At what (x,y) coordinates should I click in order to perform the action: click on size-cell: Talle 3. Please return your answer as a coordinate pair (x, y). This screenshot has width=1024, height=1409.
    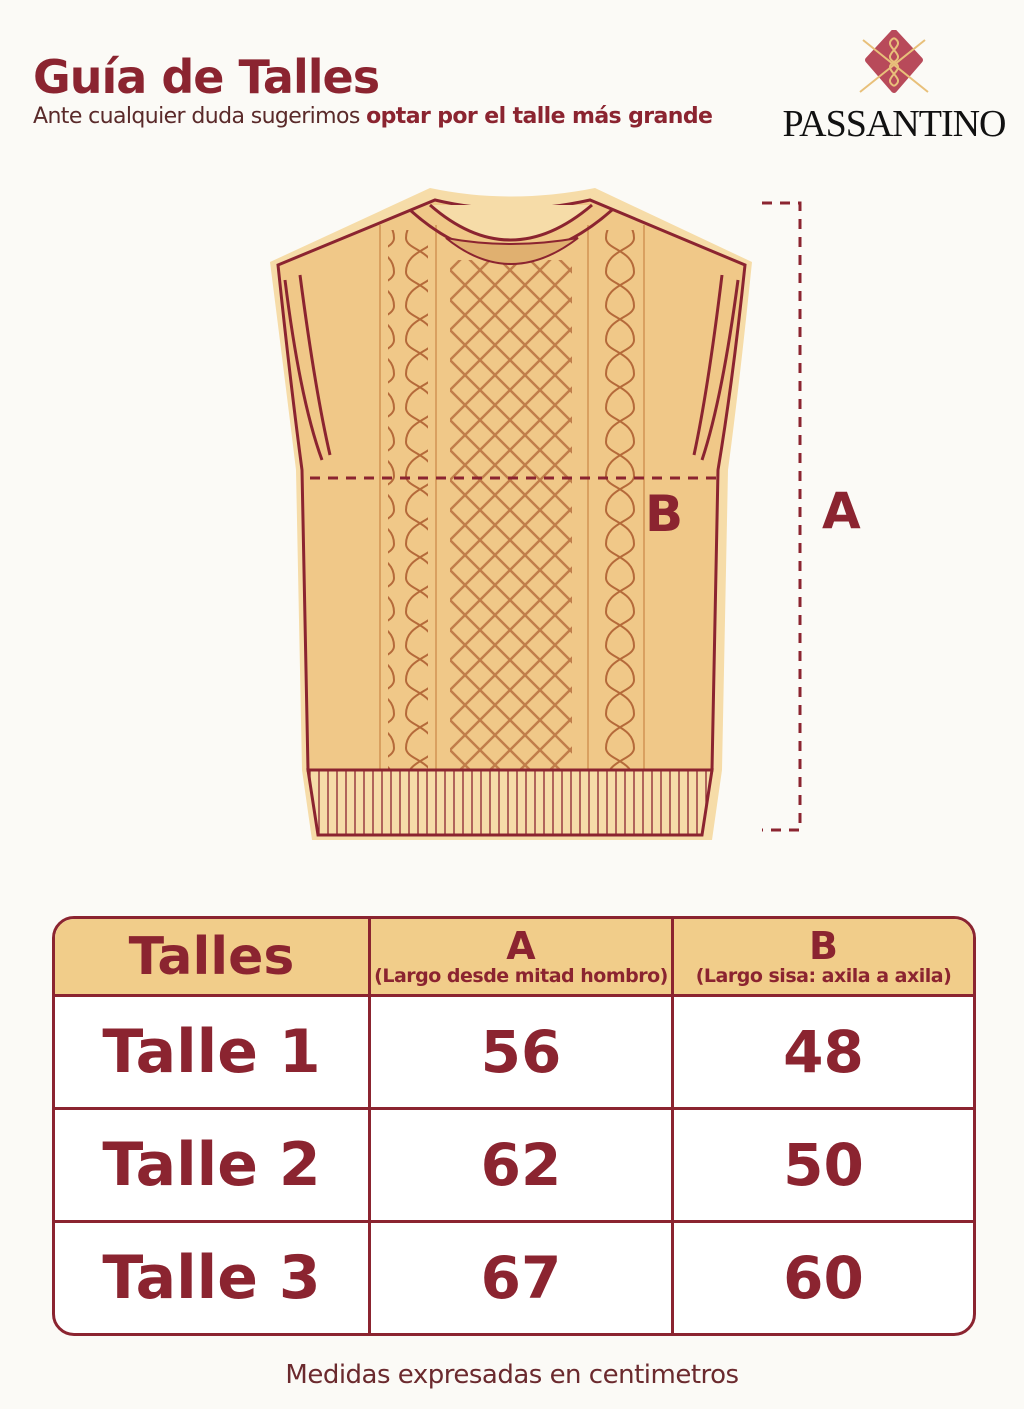
    Looking at the image, I should click on (213, 1278).